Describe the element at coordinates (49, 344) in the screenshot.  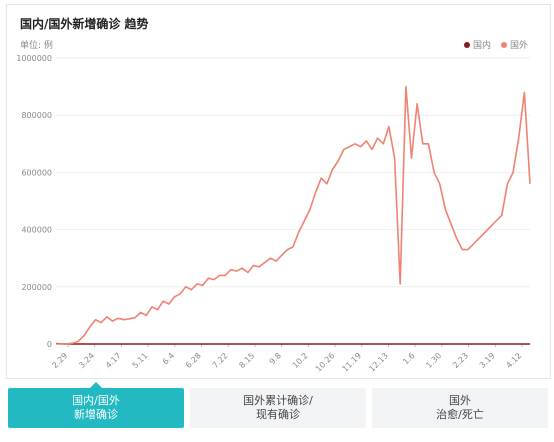
I see `y-tick-label: 0` at that location.